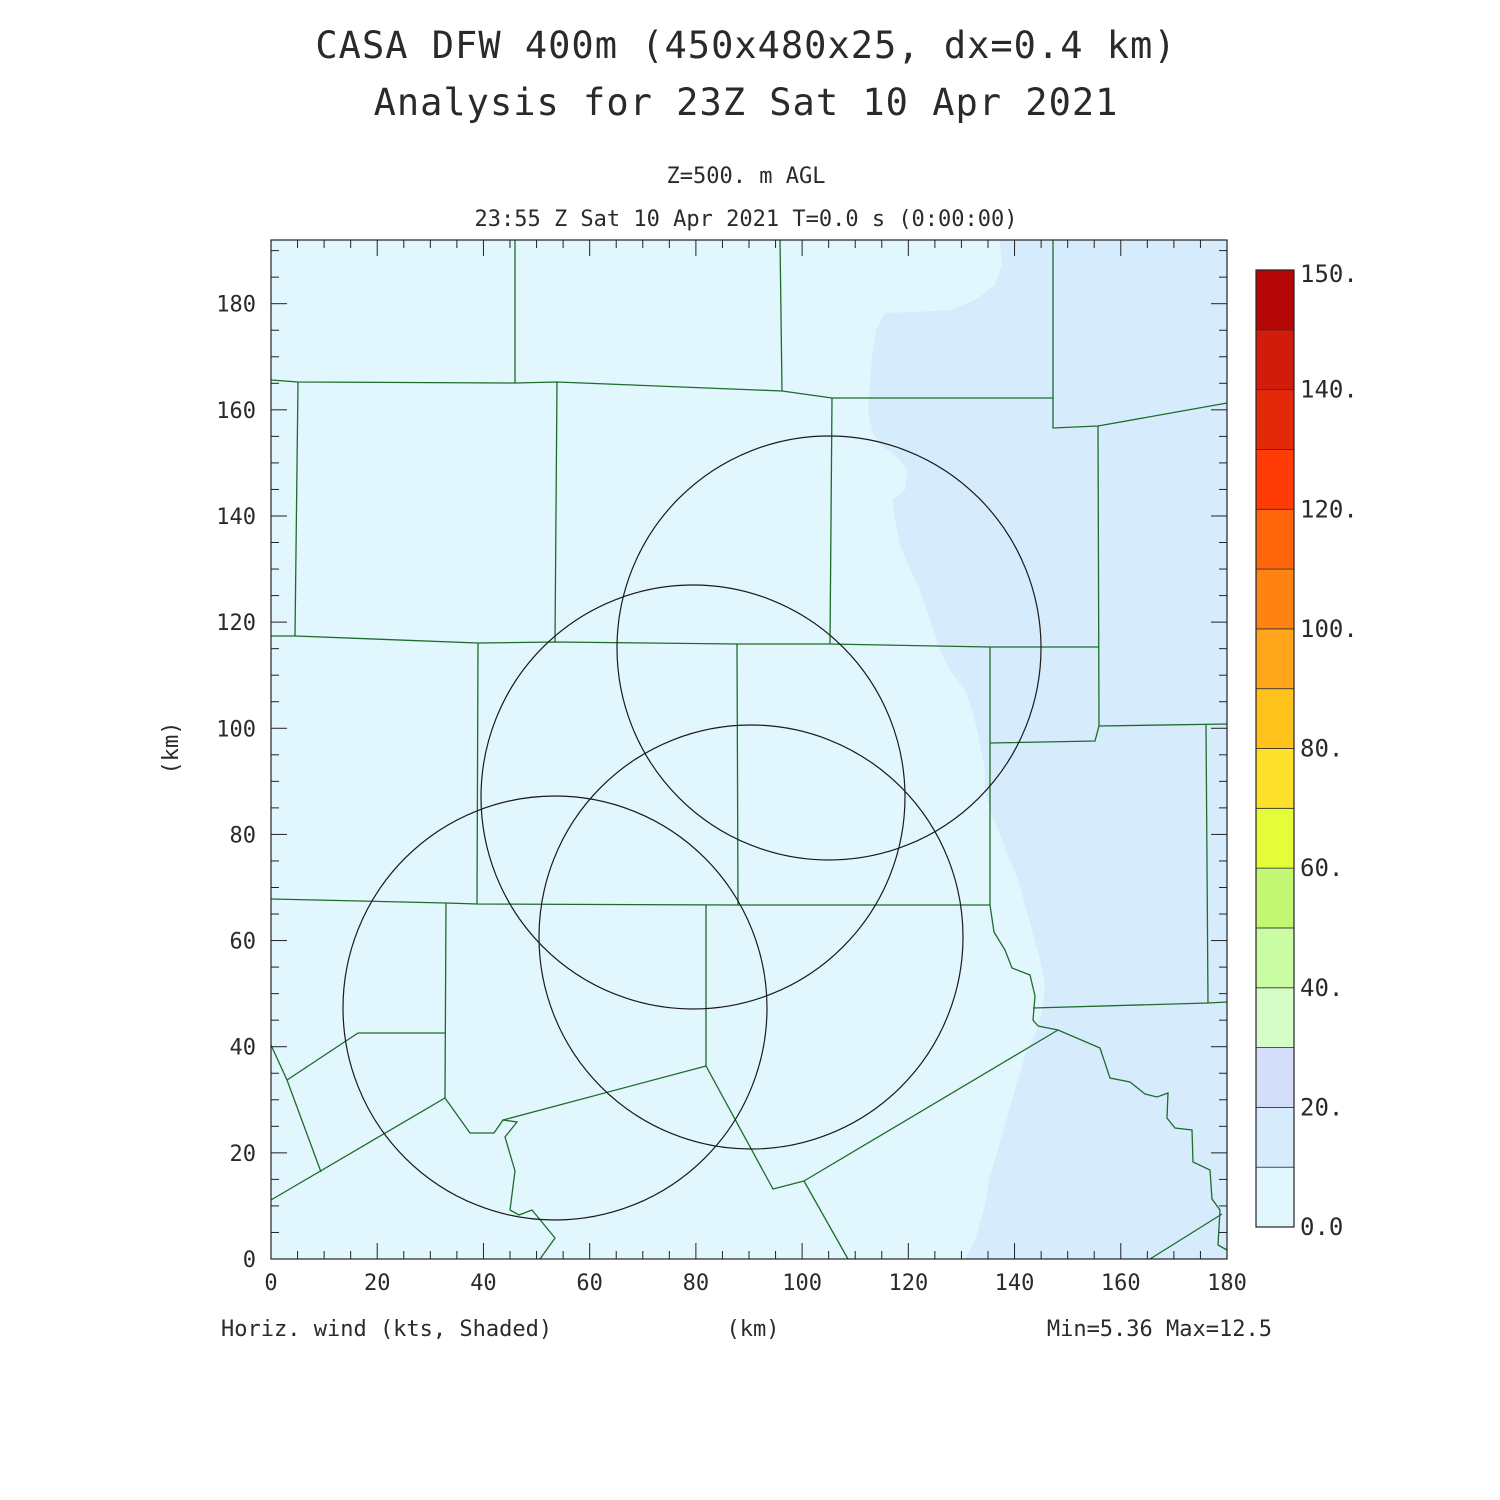  I want to click on radar-ring-ne, so click(829, 648).